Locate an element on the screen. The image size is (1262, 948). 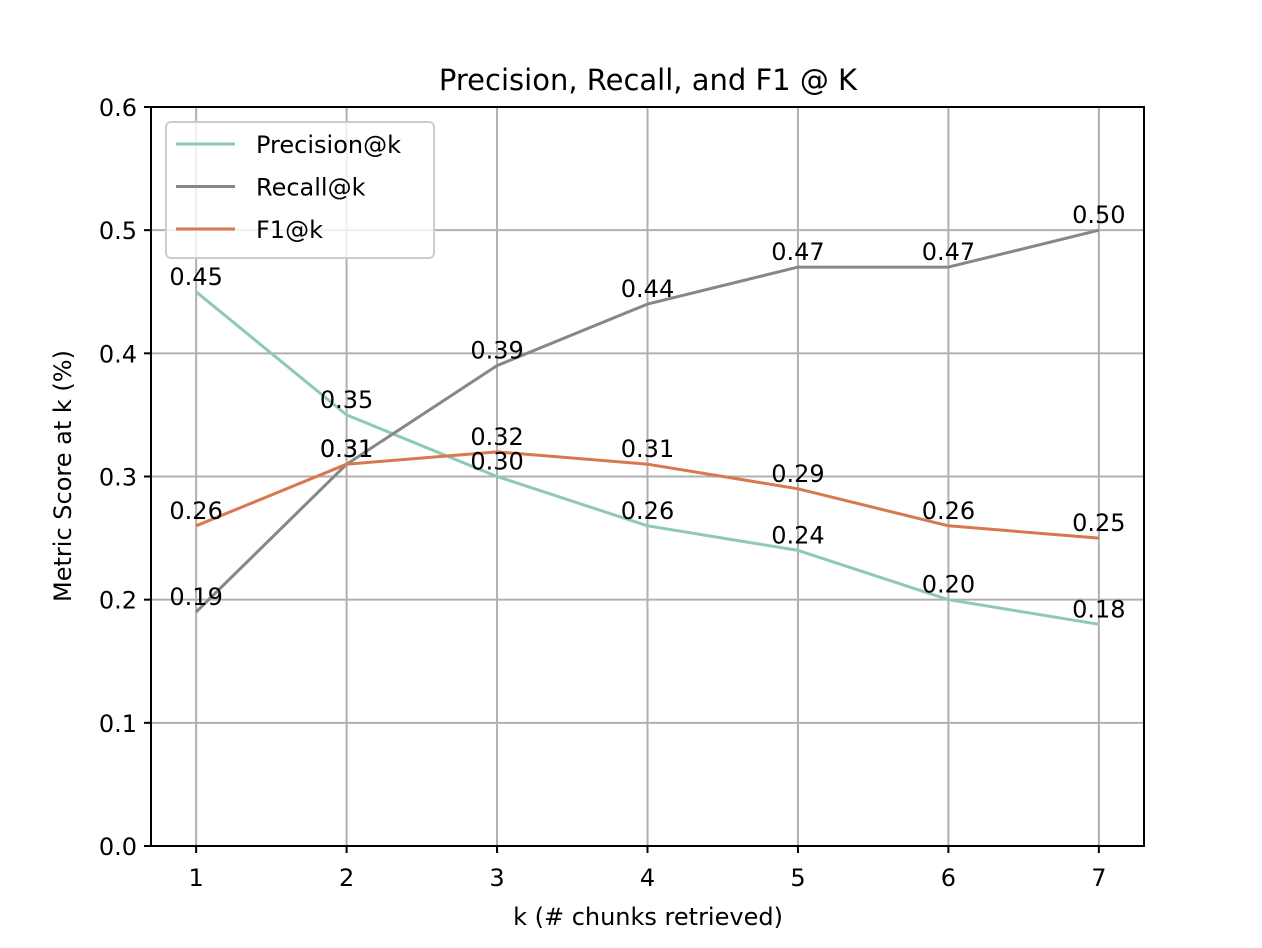
data-label-precision-k: 0.18 is located at coordinates (1098, 609).